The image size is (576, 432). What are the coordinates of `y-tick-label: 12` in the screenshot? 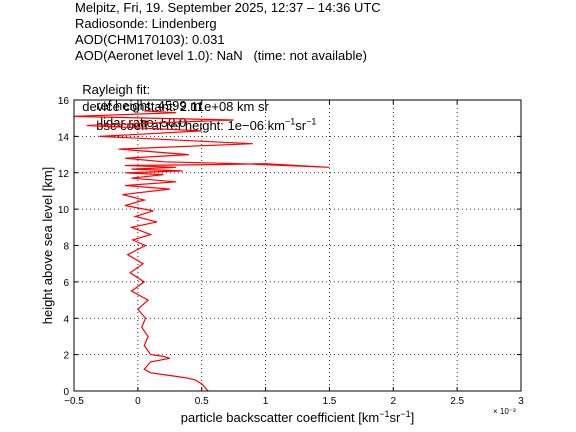 It's located at (64, 174).